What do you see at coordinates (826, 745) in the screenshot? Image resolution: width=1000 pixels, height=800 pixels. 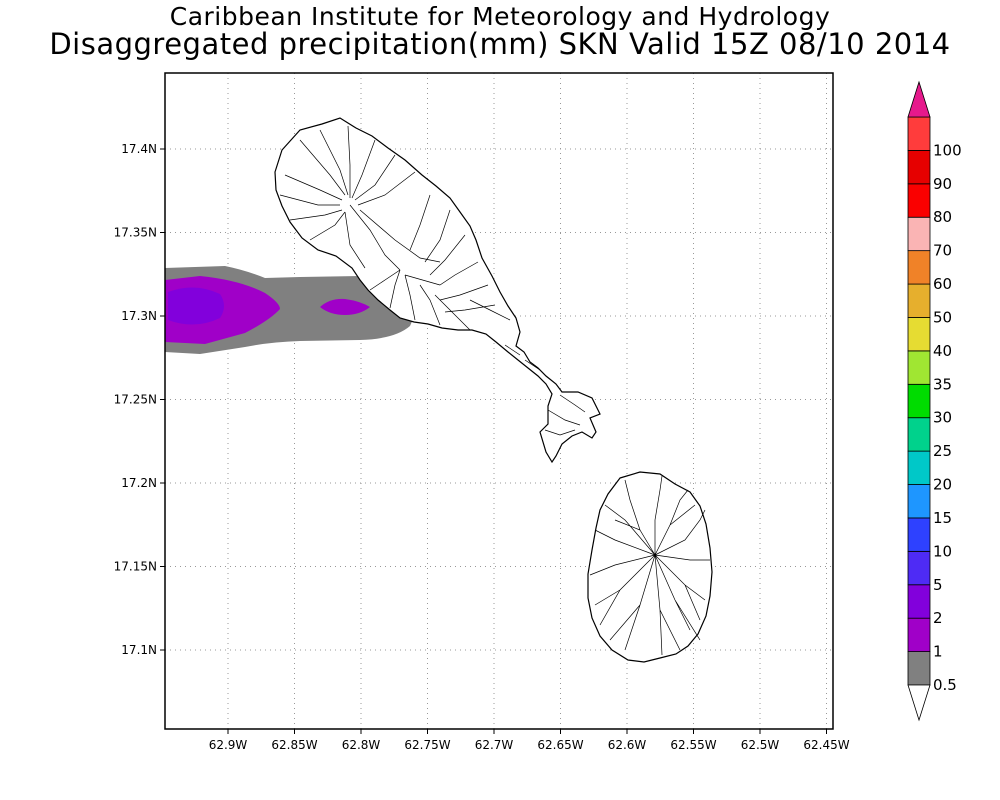 I see `x-tick-label: 62.45W` at bounding box center [826, 745].